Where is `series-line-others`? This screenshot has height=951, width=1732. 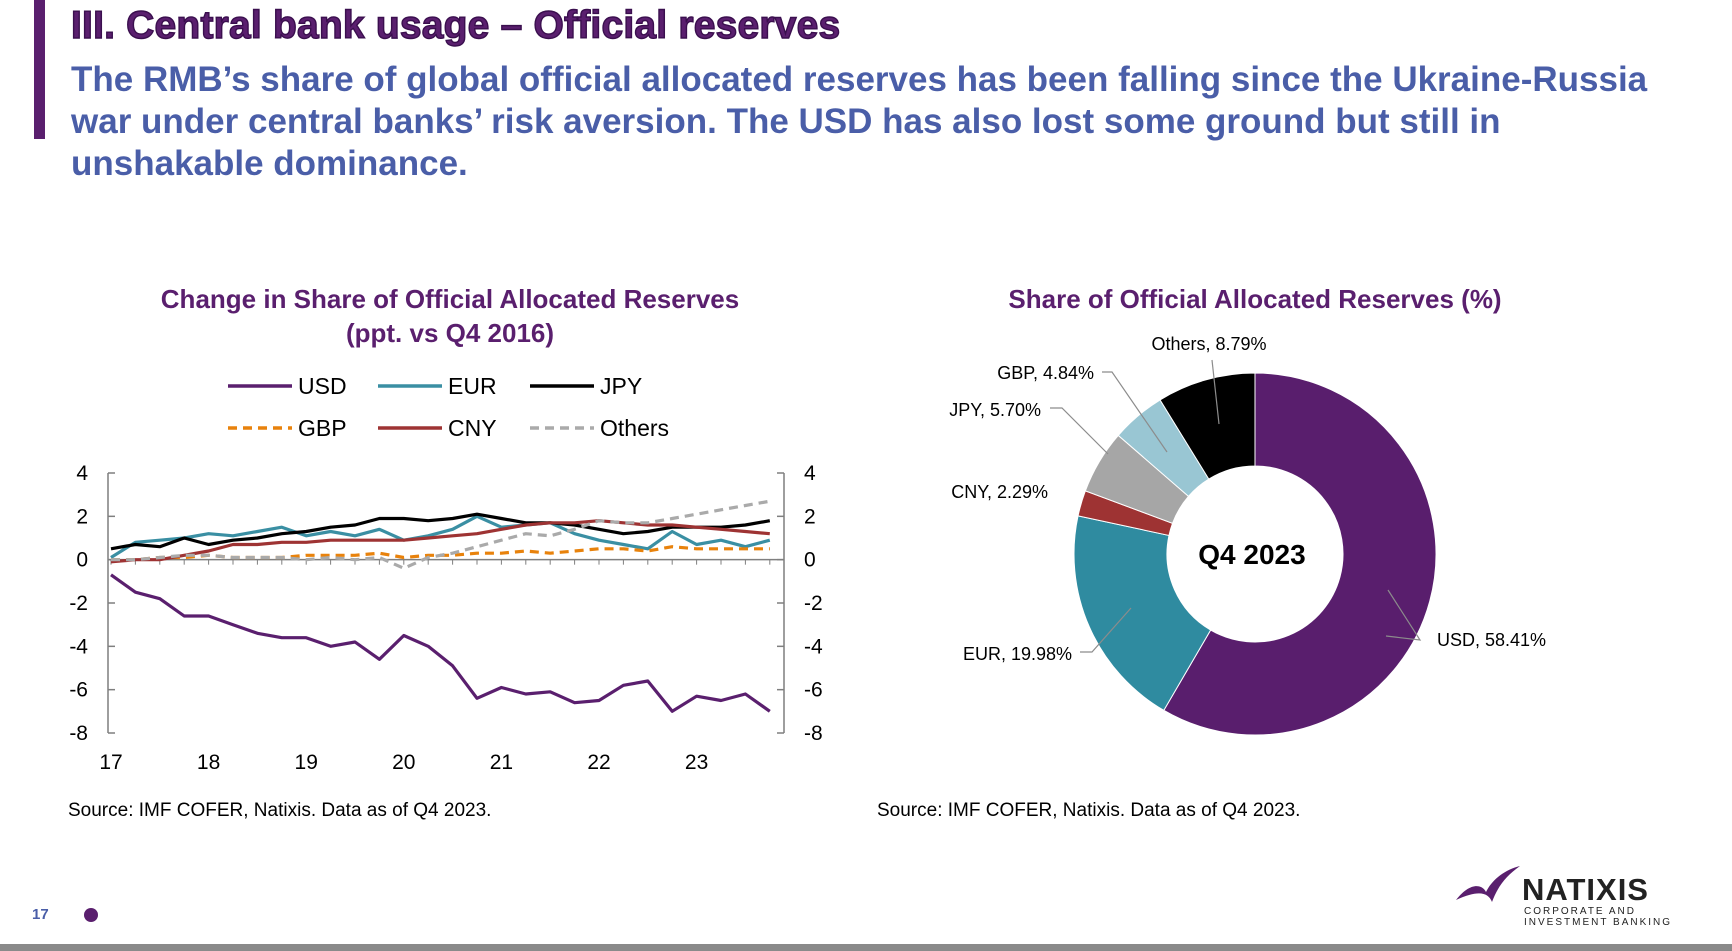
series-line-others is located at coordinates (441, 534).